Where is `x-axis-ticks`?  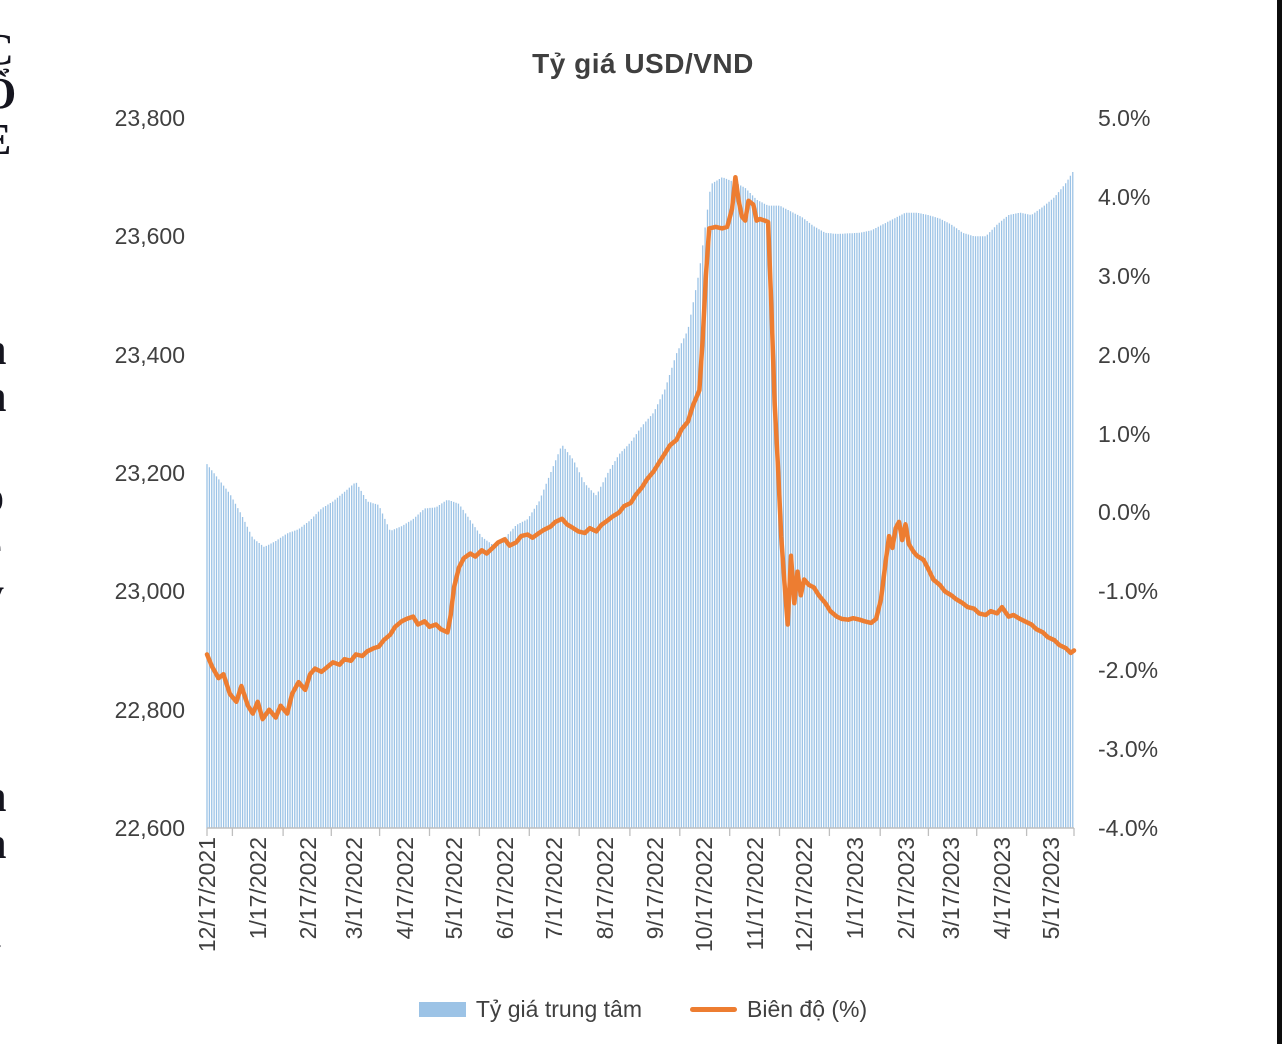
x-axis-ticks is located at coordinates (640, 832).